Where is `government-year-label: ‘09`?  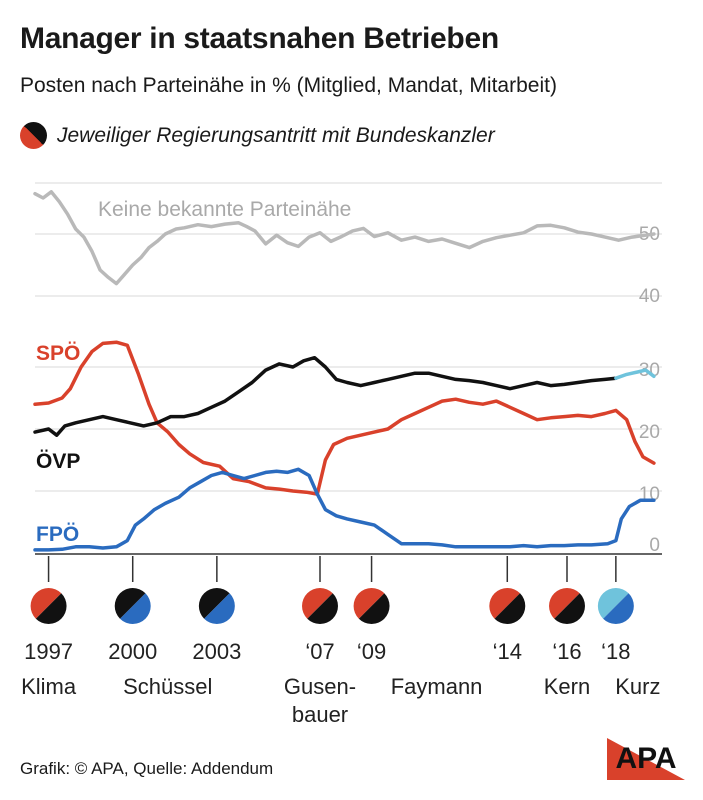 government-year-label: ‘09 is located at coordinates (371, 651).